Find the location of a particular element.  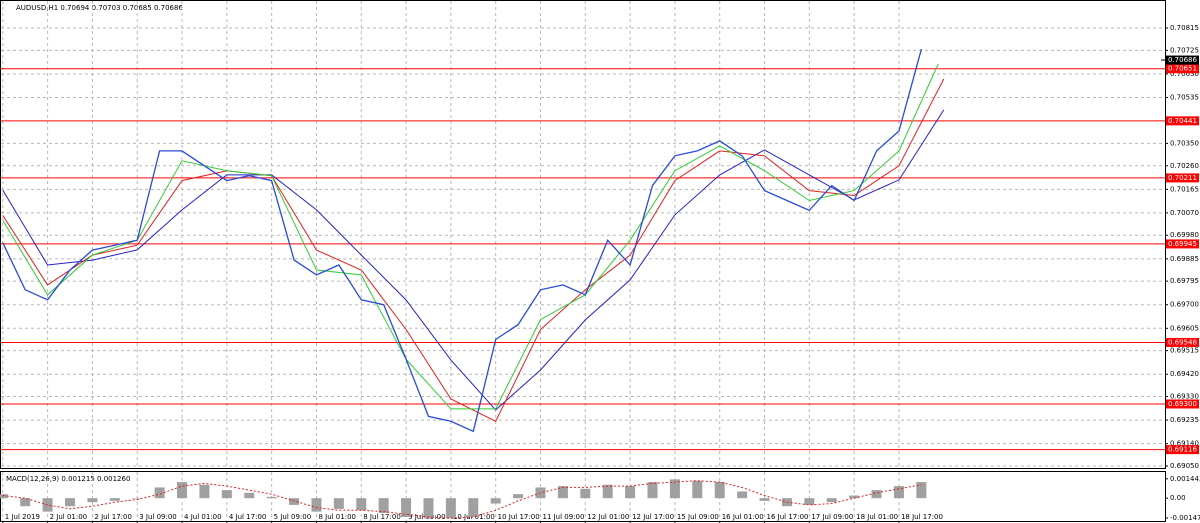

x-tick-label: 10 Jul 17:00 is located at coordinates (519, 517).